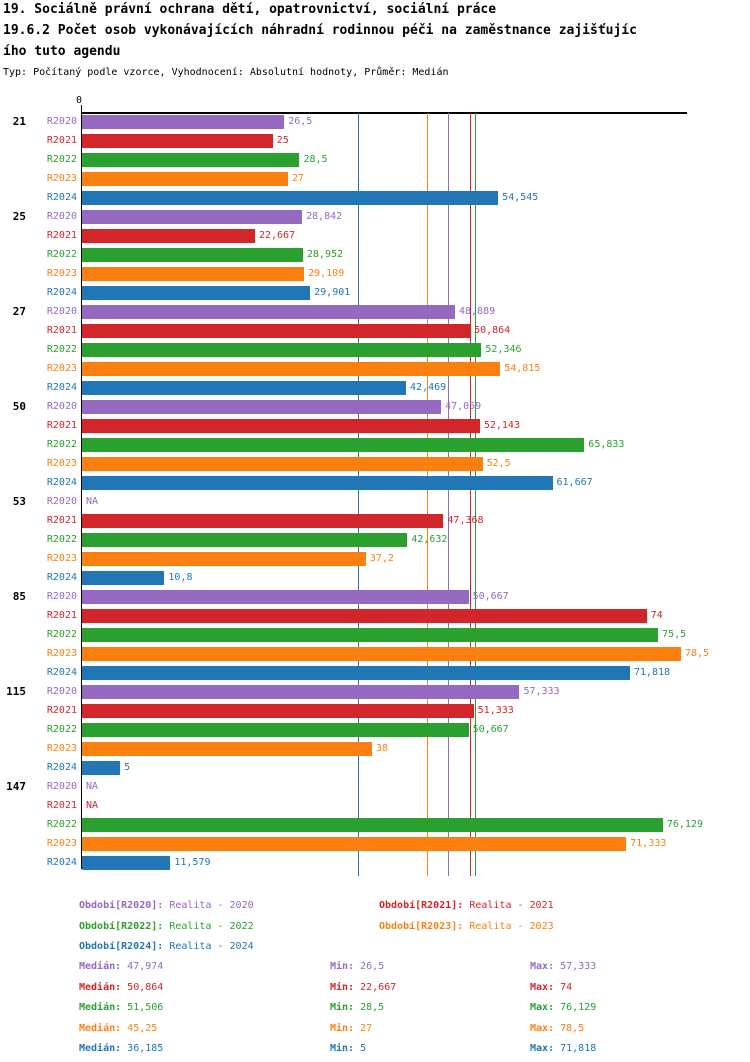 Image resolution: width=750 pixels, height=1062 pixels. What do you see at coordinates (16, 691) in the screenshot?
I see `category-label: 115` at bounding box center [16, 691].